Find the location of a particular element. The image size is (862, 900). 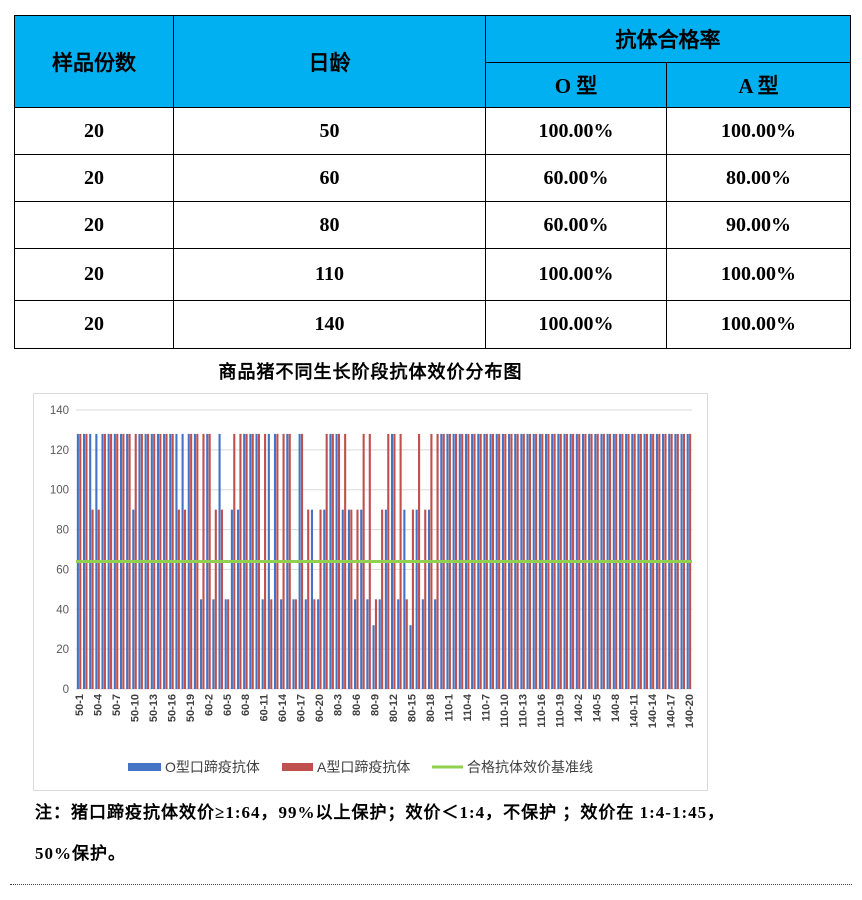

x-tick-label: 50-7 is located at coordinates (117, 705).